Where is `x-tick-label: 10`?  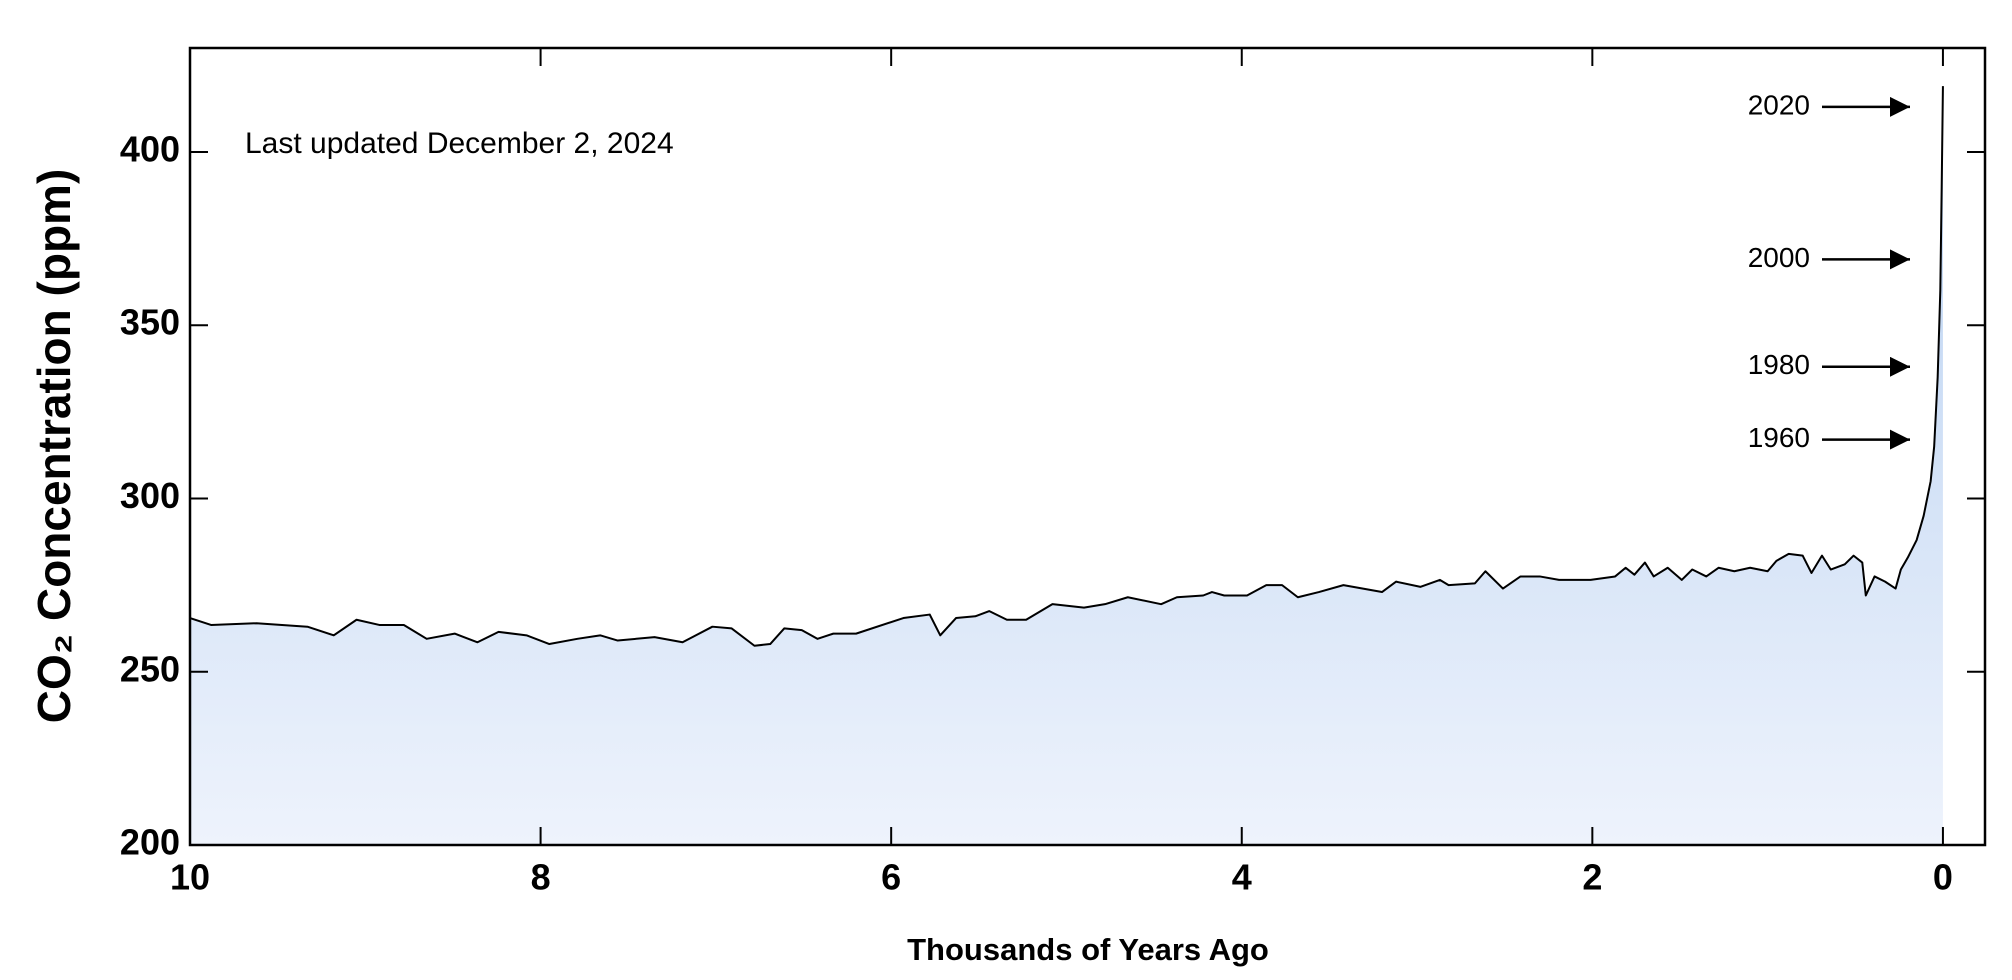
x-tick-label: 10 is located at coordinates (190, 877).